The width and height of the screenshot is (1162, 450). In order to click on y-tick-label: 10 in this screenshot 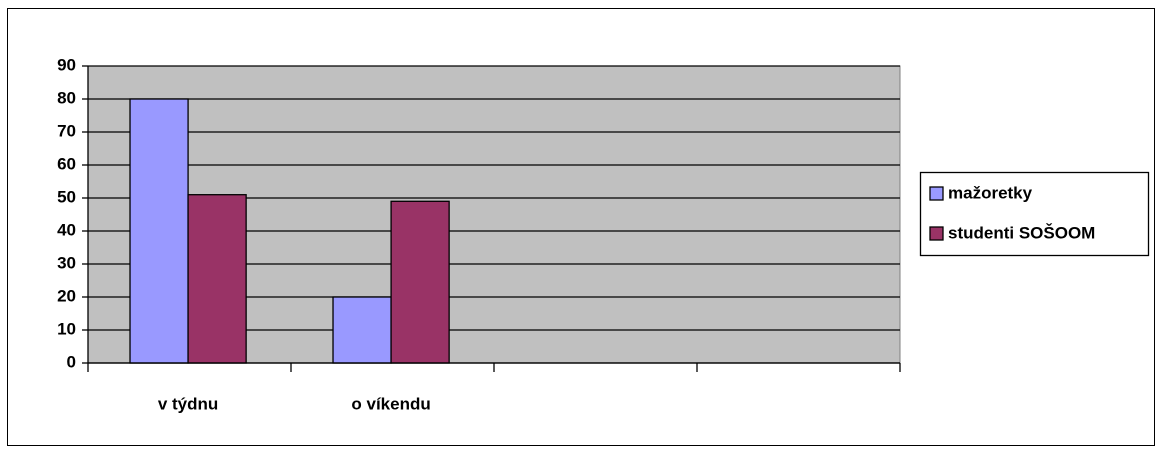, I will do `click(66, 328)`.